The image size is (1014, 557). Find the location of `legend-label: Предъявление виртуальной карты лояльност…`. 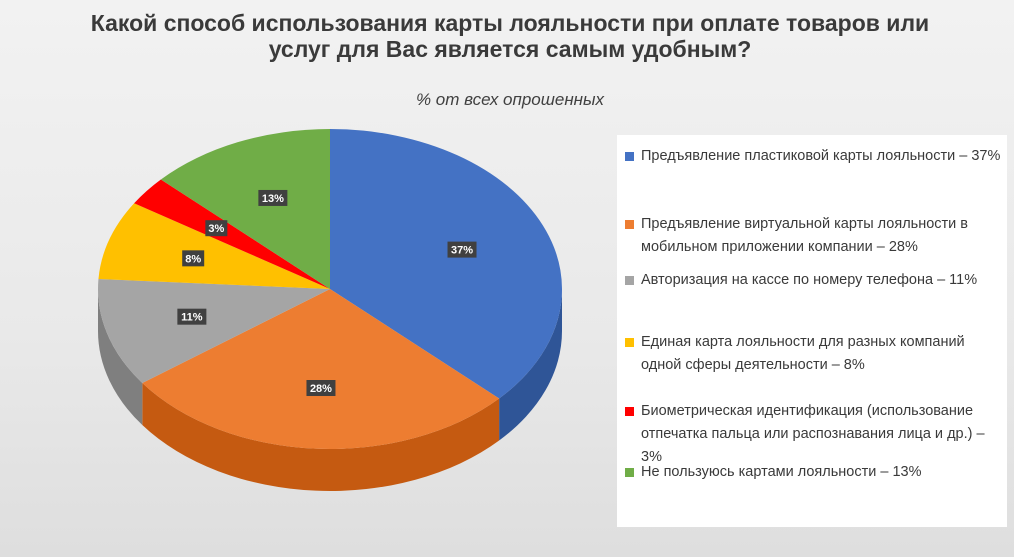

legend-label: Предъявление виртуальной карты лояльност… is located at coordinates (805, 235).